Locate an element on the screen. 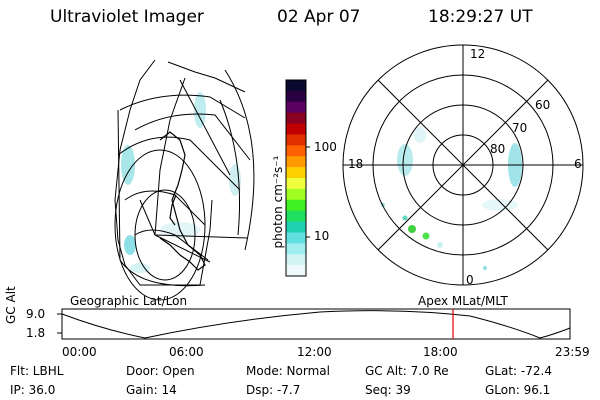 This screenshot has width=600, height=400. colorbar-tick-label: 10 is located at coordinates (322, 236).